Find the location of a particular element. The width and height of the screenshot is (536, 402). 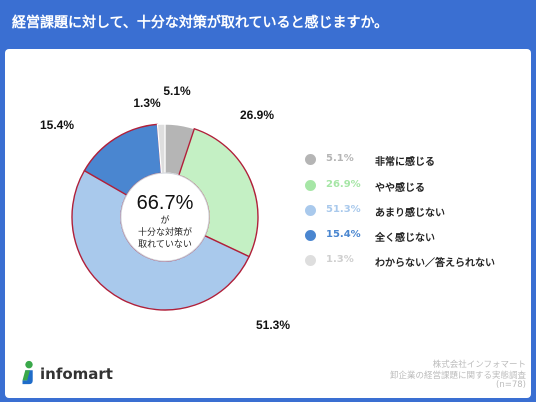

credit-survey: 卸企業の経営課題に関する実態調査 is located at coordinates (457, 376).